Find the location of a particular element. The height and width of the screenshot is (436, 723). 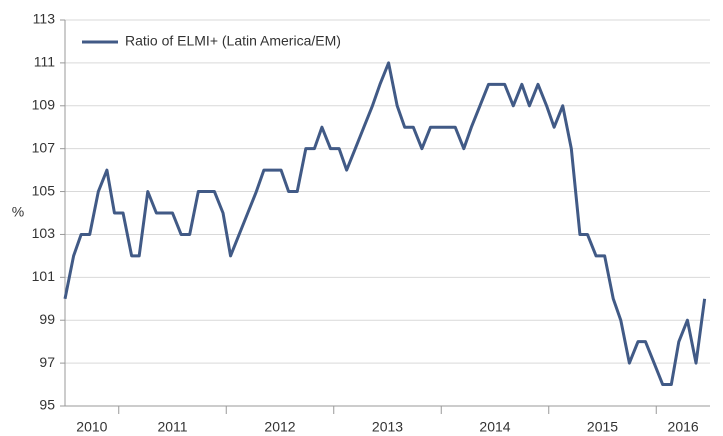

y-tick-label: 109 is located at coordinates (44, 104).